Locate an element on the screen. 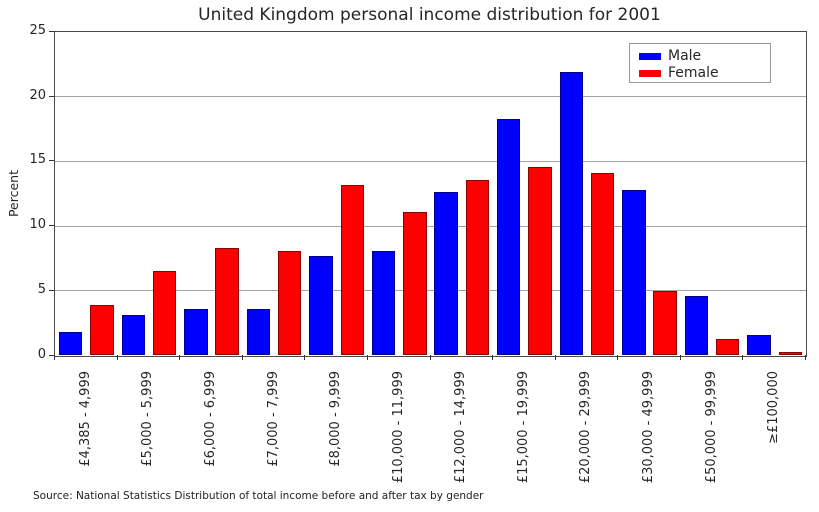 The height and width of the screenshot is (512, 819). x-tick-label-4: £8,000 - 9,999 is located at coordinates (336, 419).